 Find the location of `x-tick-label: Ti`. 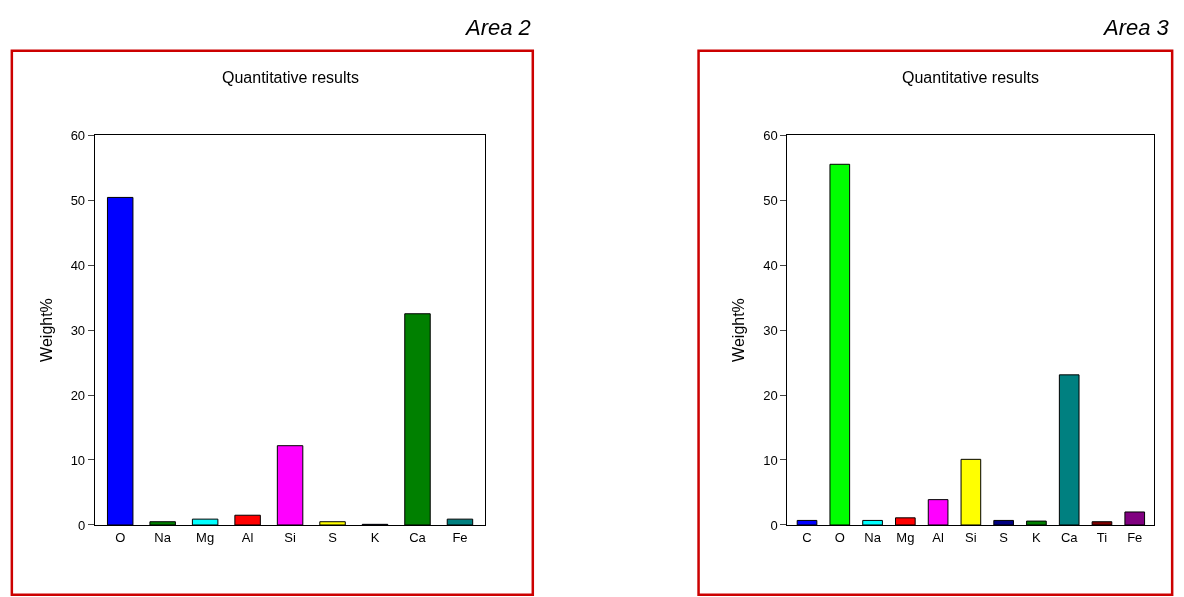

x-tick-label: Ti is located at coordinates (1102, 537).